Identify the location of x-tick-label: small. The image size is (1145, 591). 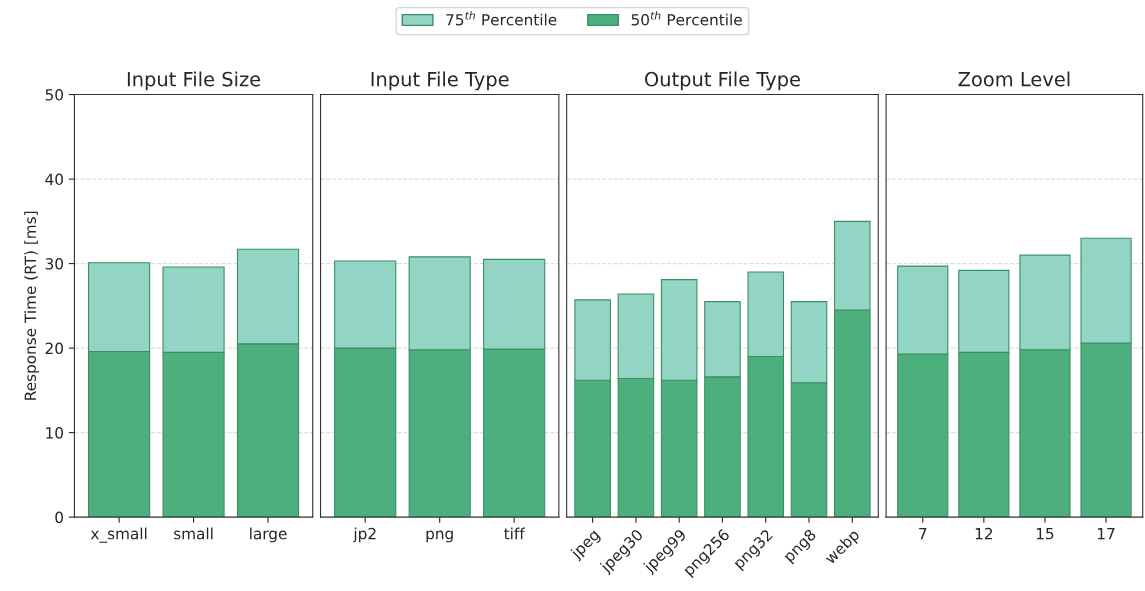
(193, 533).